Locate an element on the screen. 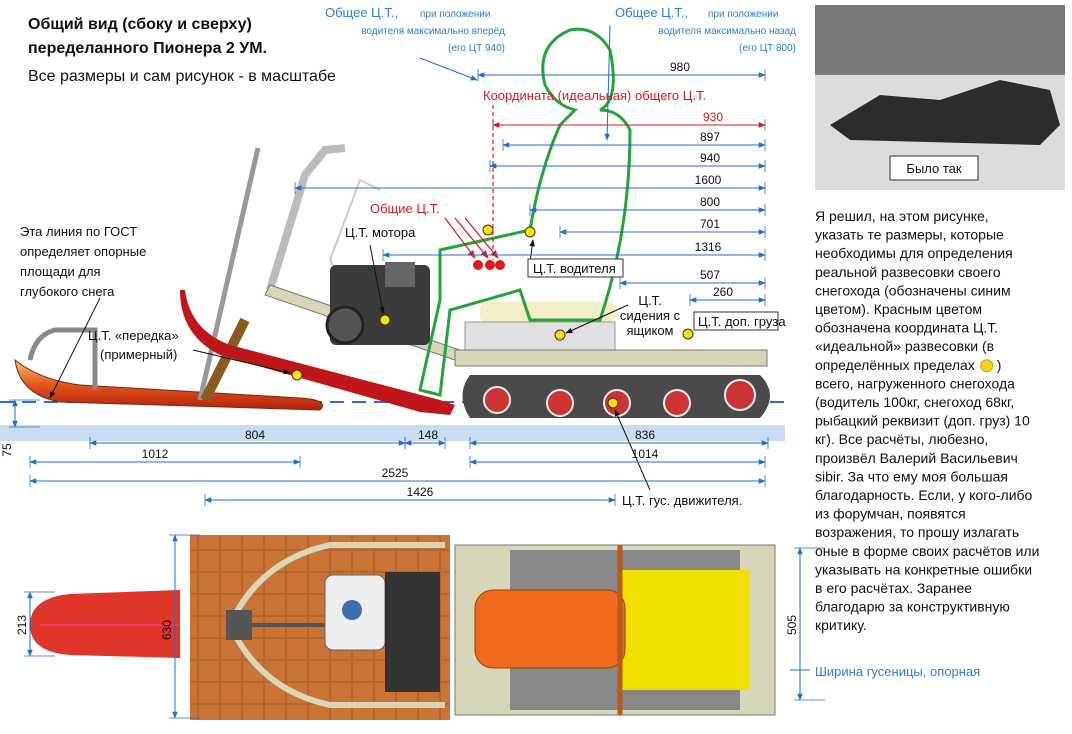 The height and width of the screenshot is (734, 1072). description-line: необходимы для определения is located at coordinates (914, 253).